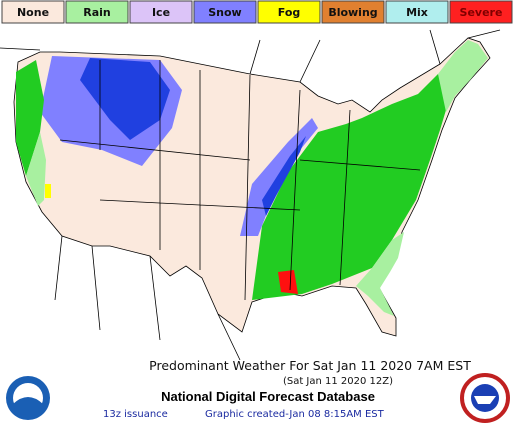 This screenshot has height=424, width=515. What do you see at coordinates (268, 396) in the screenshot?
I see `database-name: National Digital Forecast Database` at bounding box center [268, 396].